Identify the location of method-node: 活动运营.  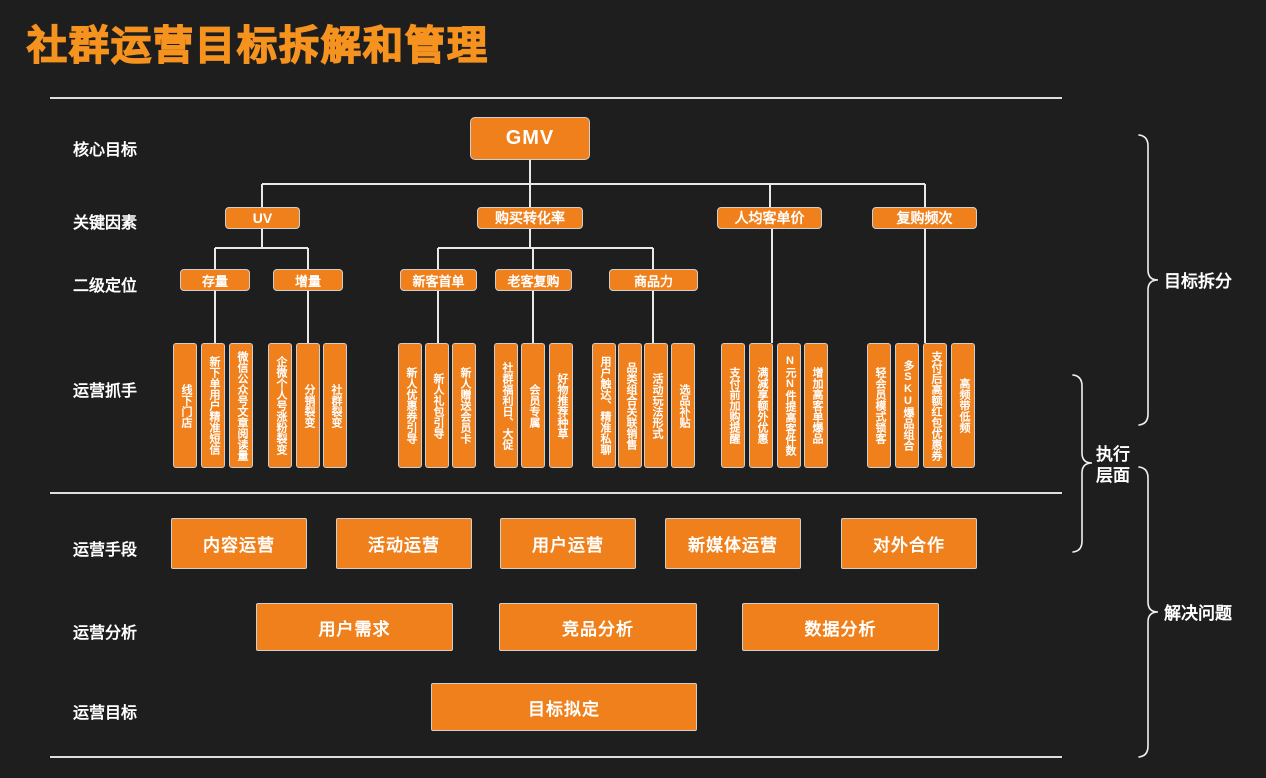
(404, 543).